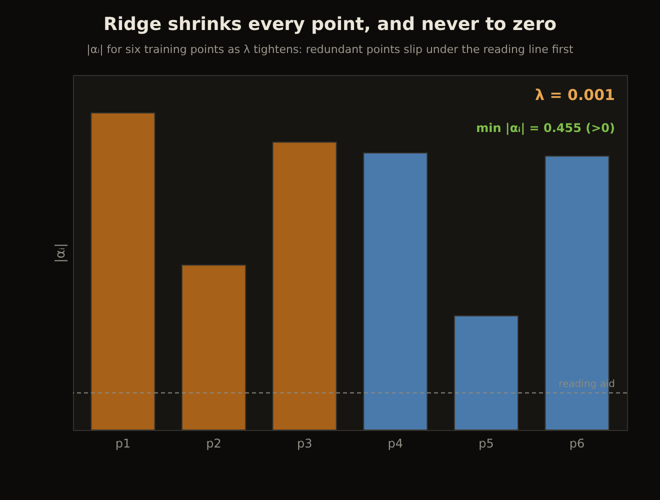 Image resolution: width=660 pixels, height=500 pixels. What do you see at coordinates (545, 128) in the screenshot?
I see `annotation: min |αᵢ| = 0.455 (>0)` at bounding box center [545, 128].